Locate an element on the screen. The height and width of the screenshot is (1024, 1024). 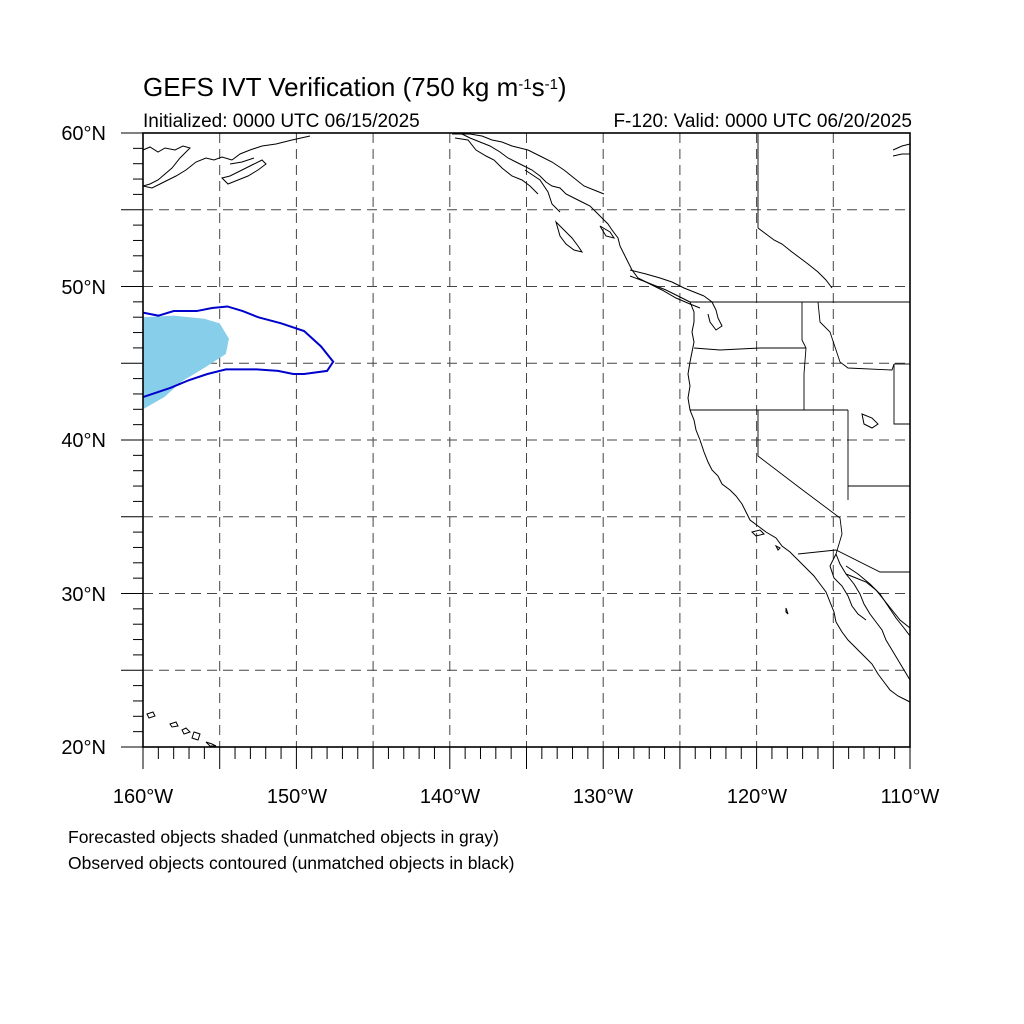
initialized-label: Initialized: 0000 UTC 06/15/2025 is located at coordinates (281, 121).